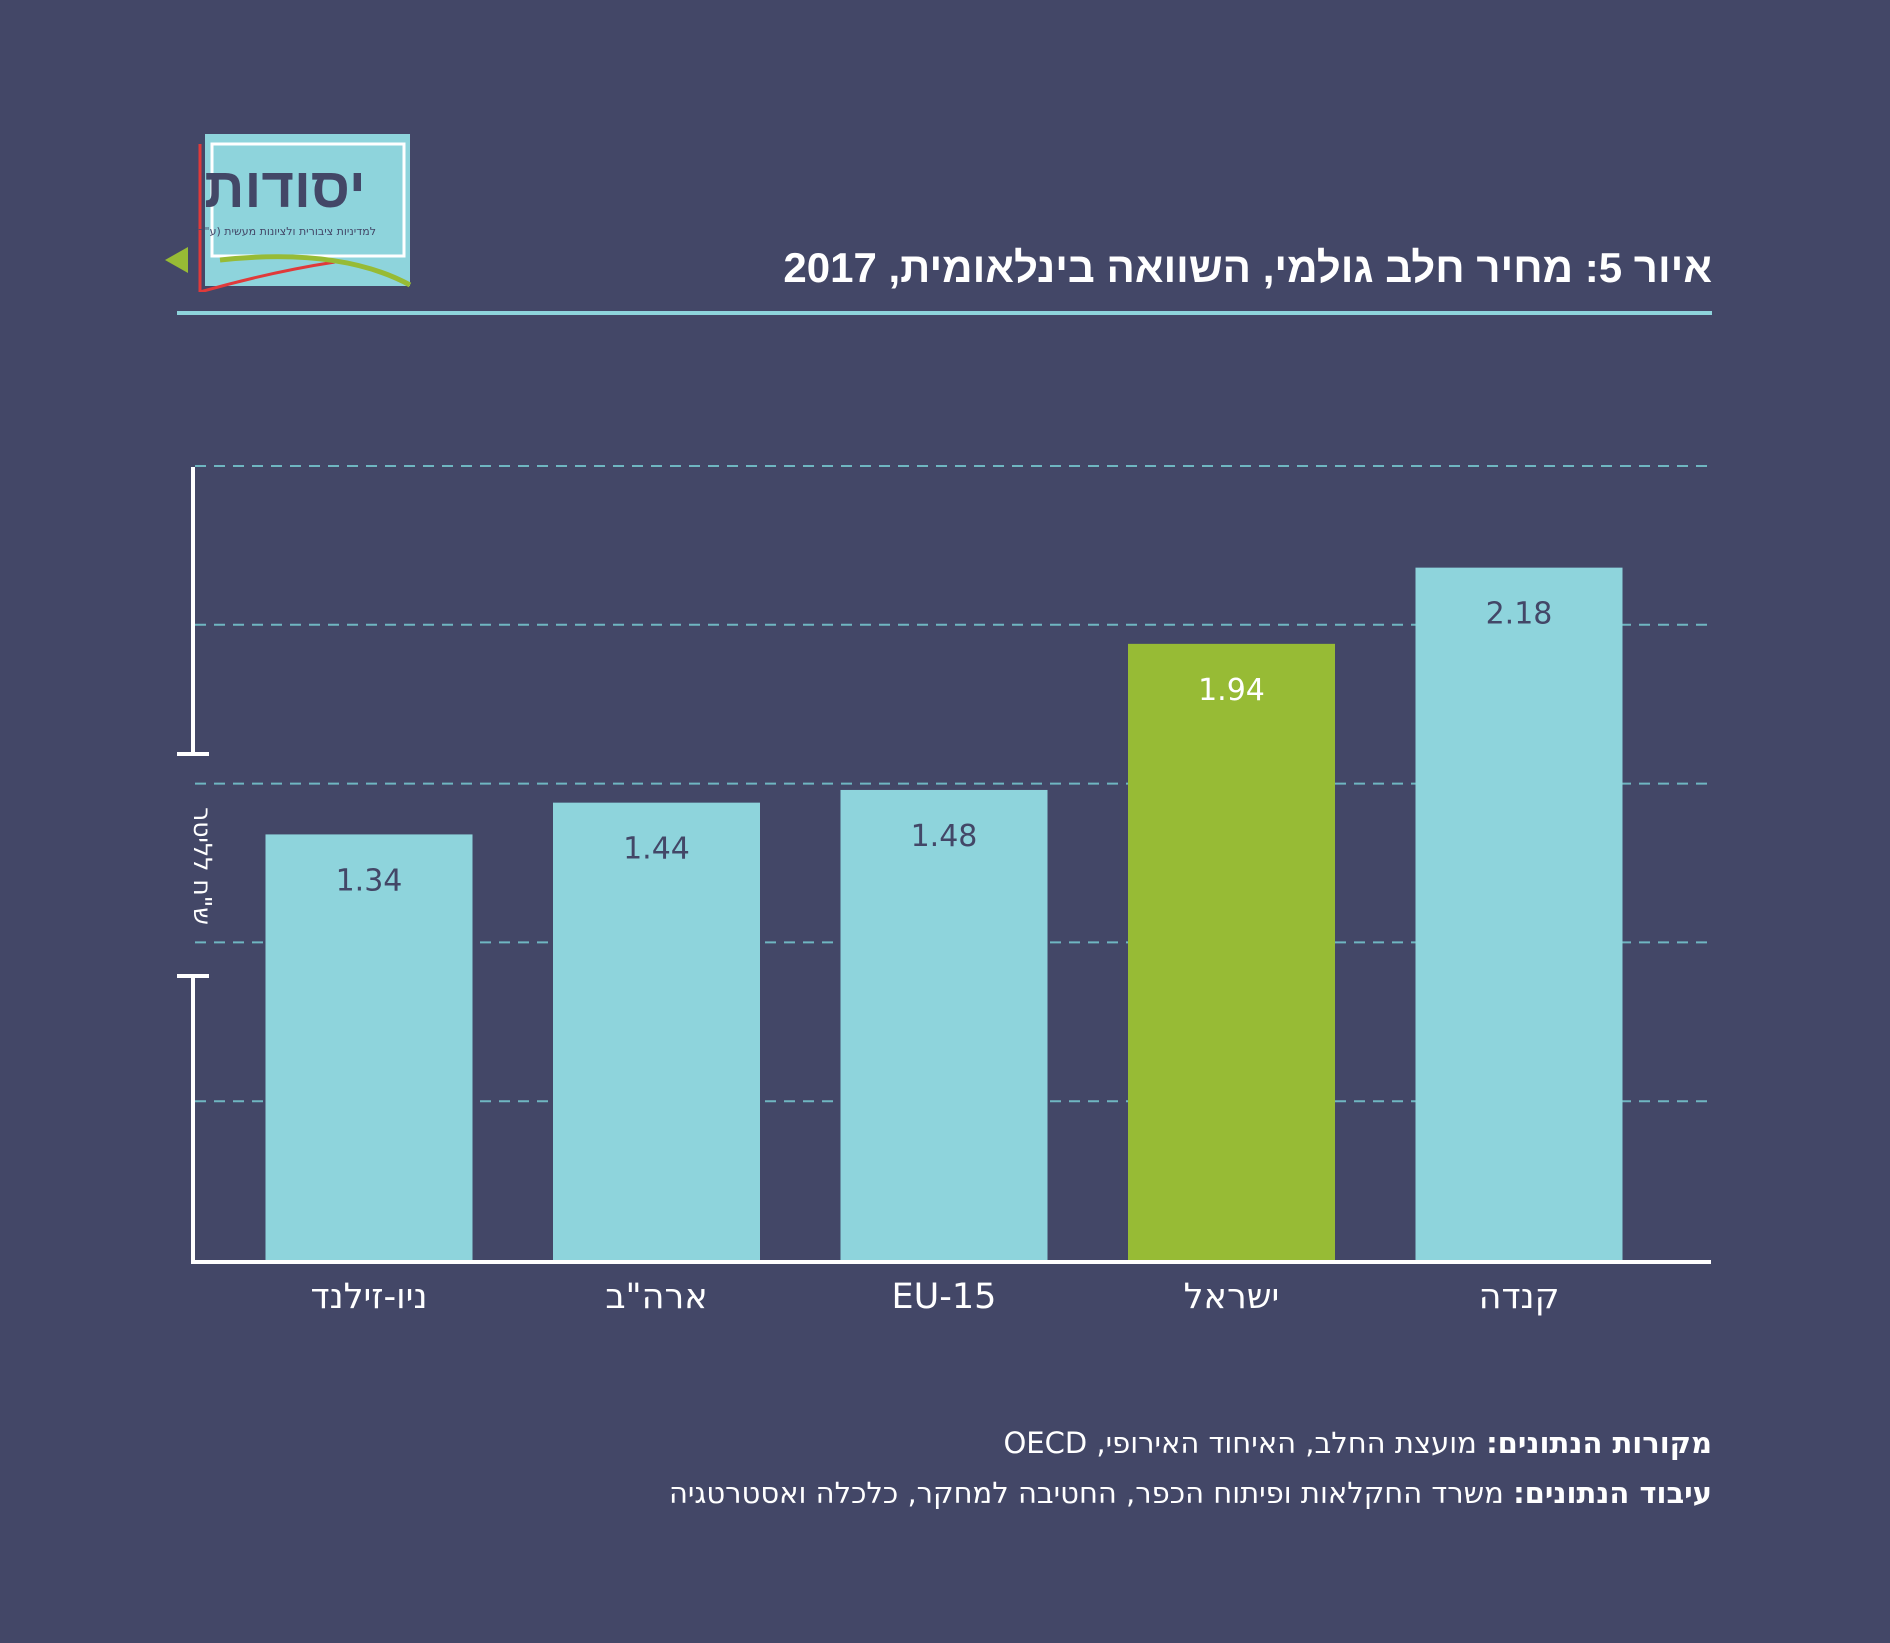 The image size is (1890, 1643). What do you see at coordinates (1231, 690) in the screenshot?
I see `bar-value-label: 1.94` at bounding box center [1231, 690].